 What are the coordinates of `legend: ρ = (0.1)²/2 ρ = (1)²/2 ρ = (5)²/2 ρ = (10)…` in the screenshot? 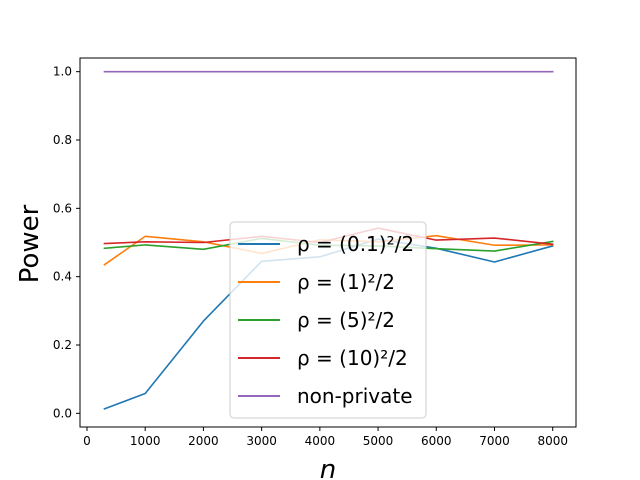 It's located at (328, 320).